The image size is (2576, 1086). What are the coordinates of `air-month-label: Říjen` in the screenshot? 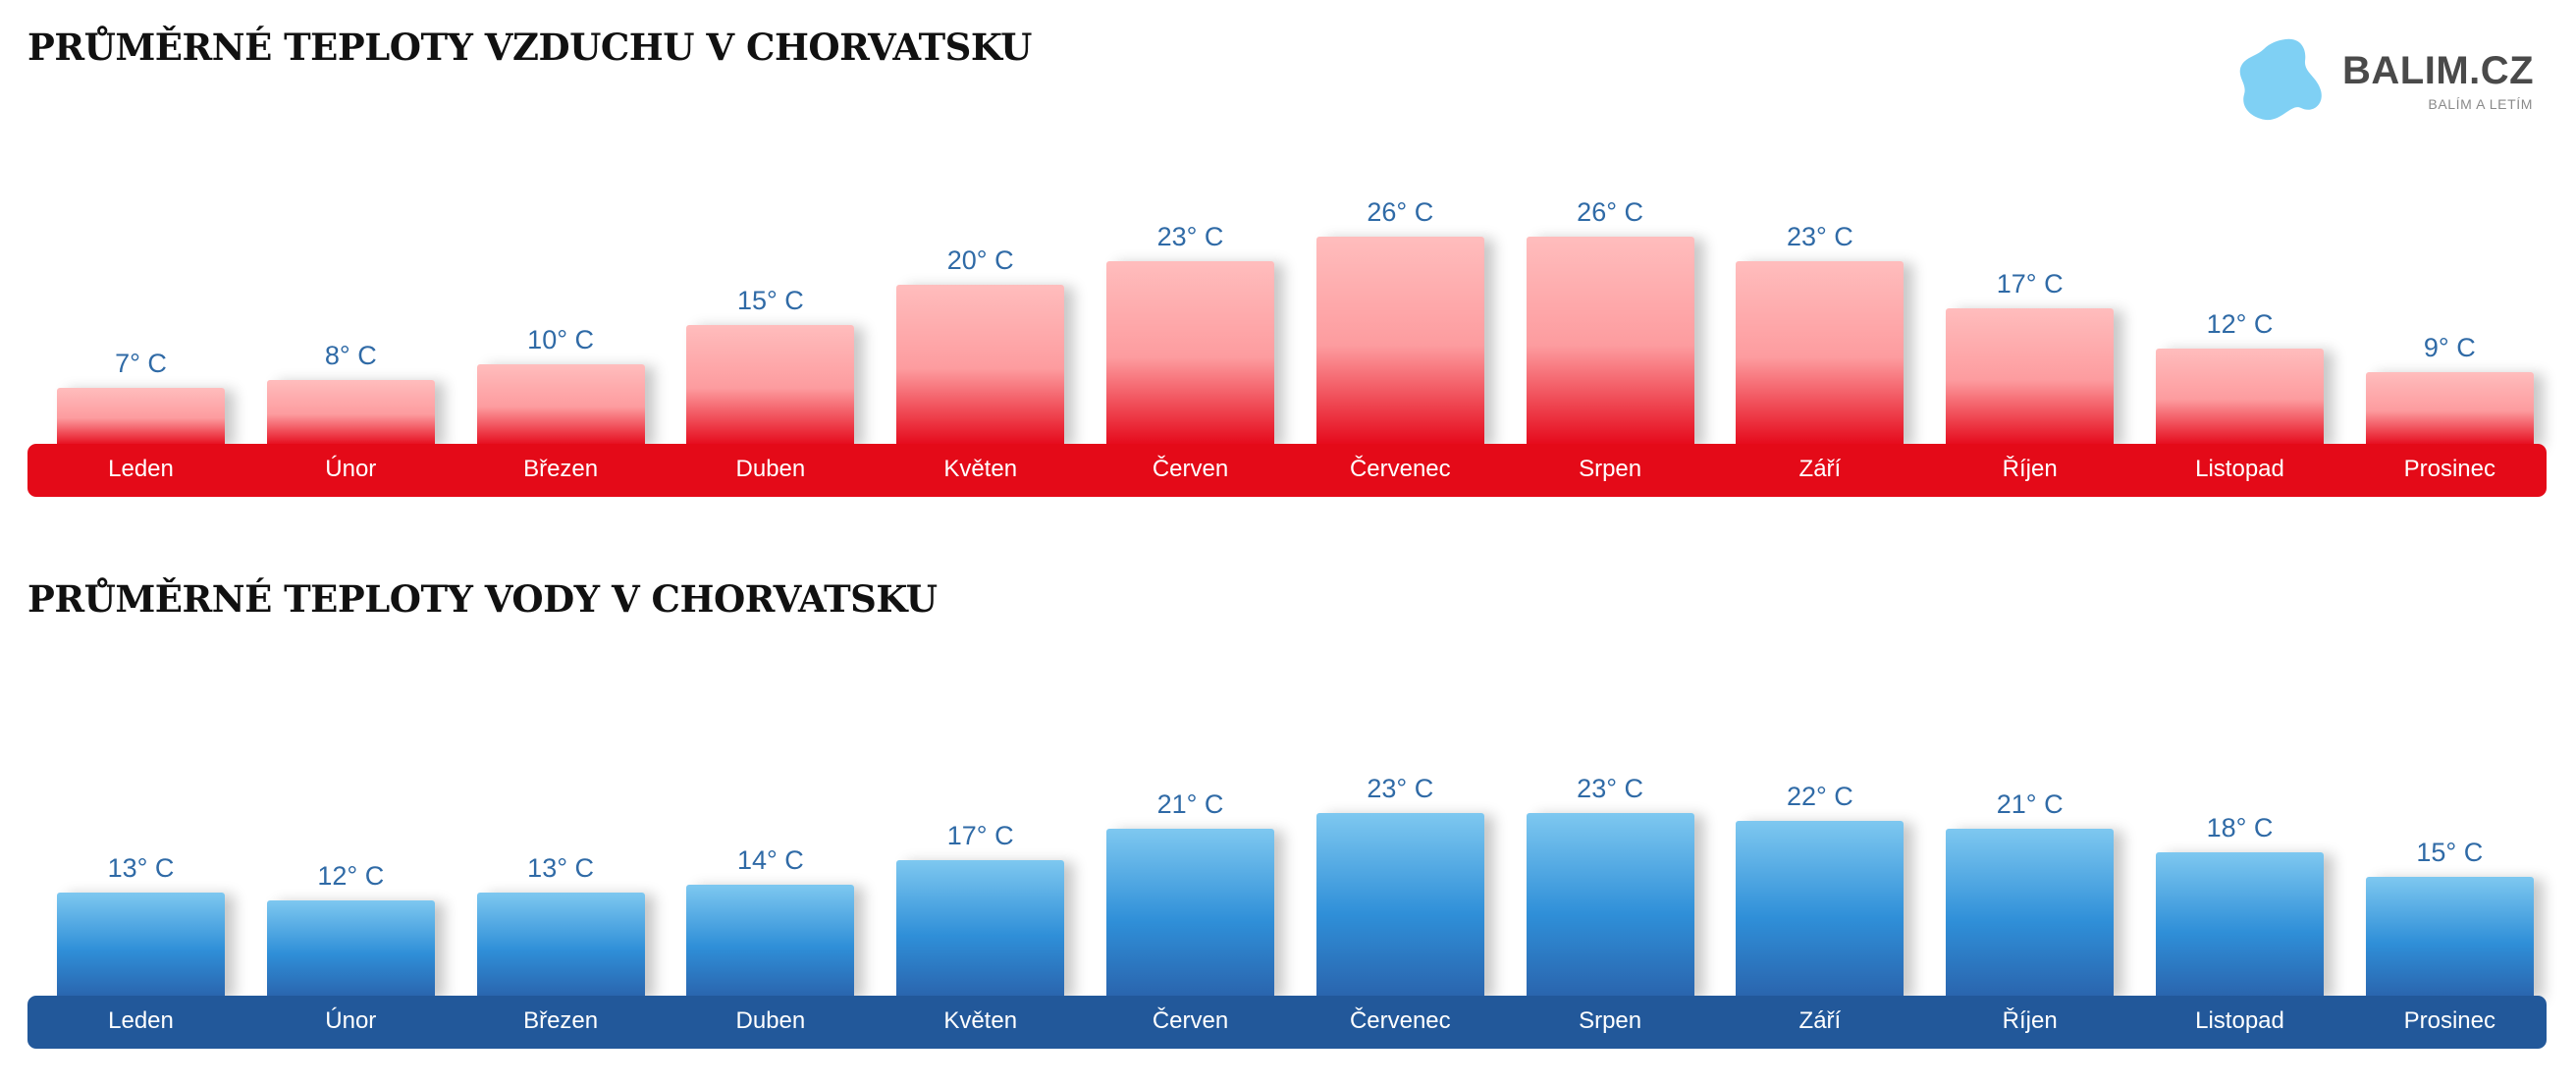 It's located at (2030, 469).